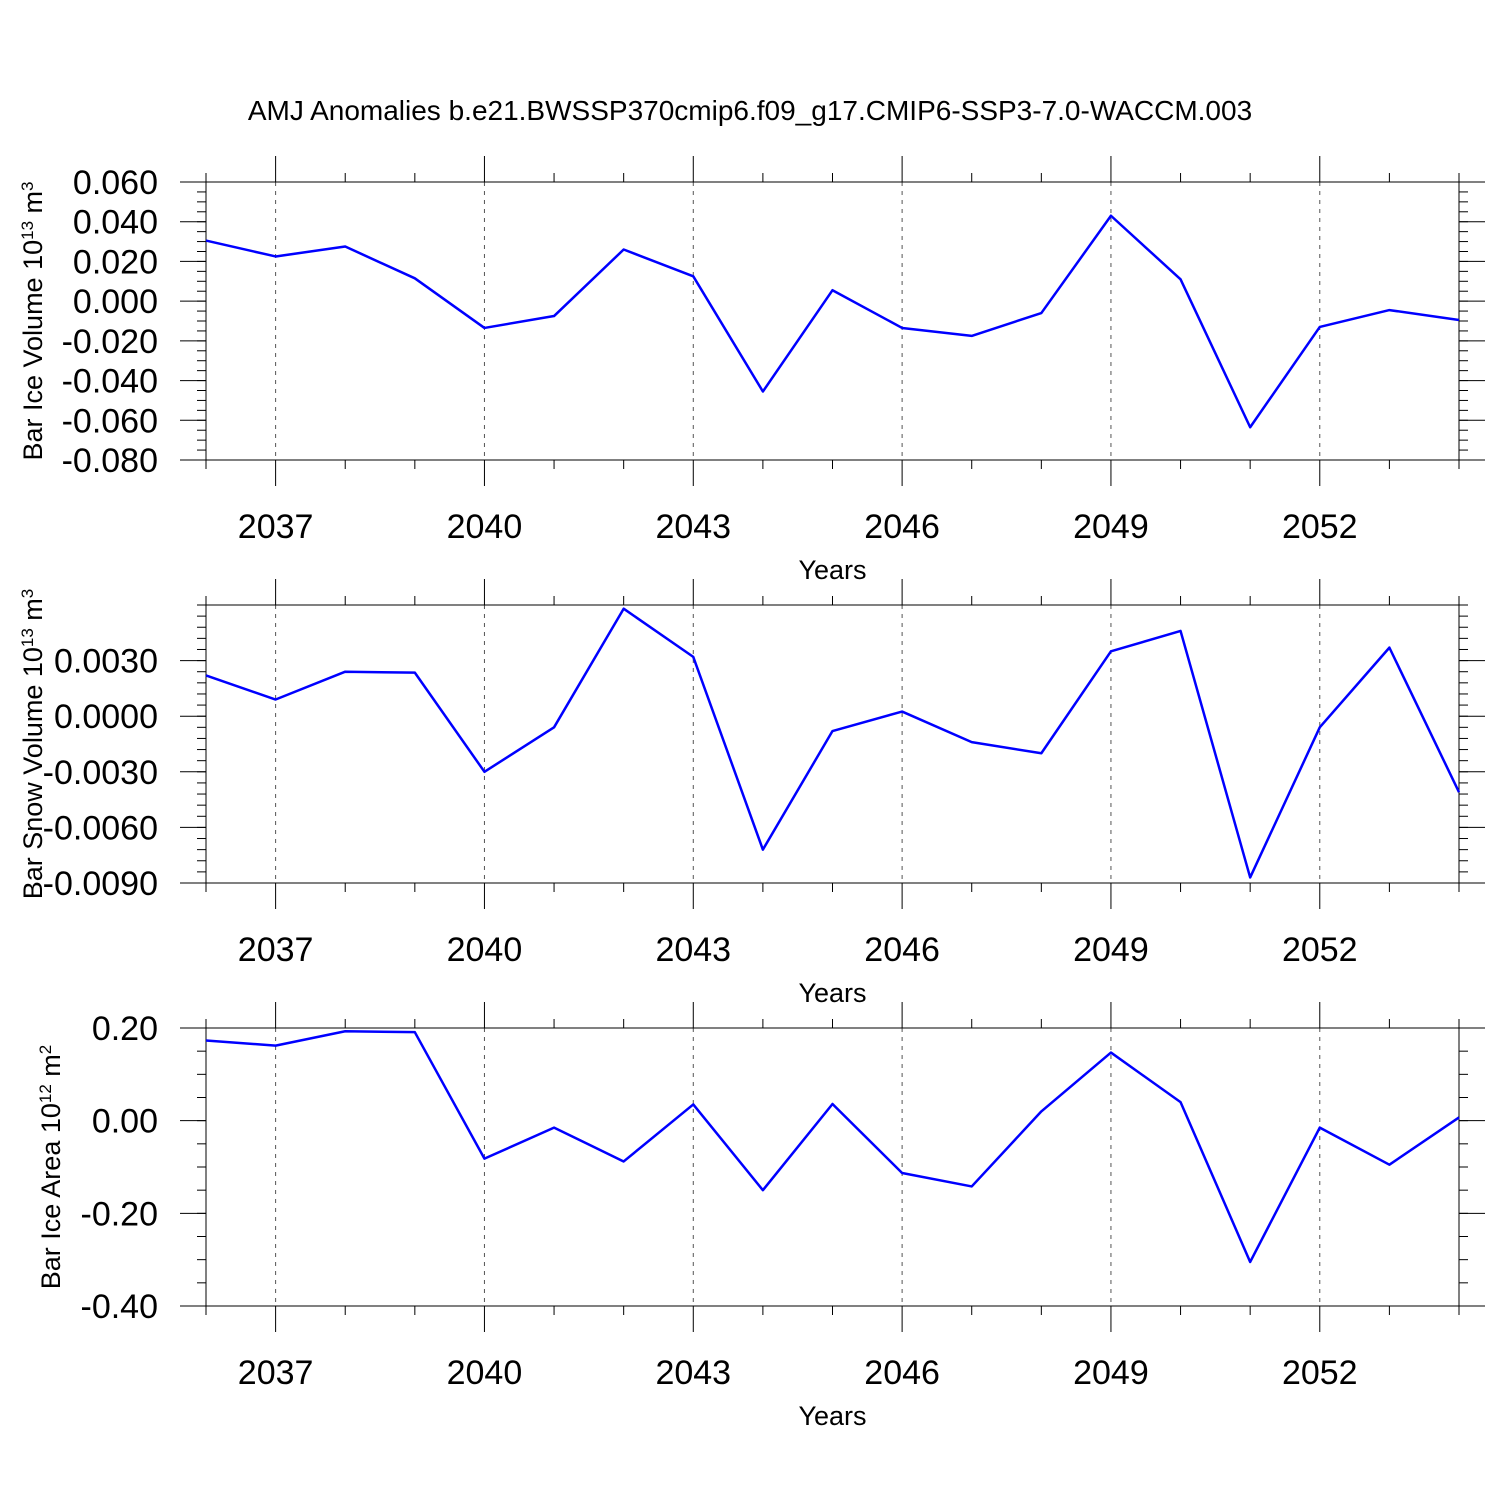 This screenshot has height=1500, width=1500. I want to click on y-tick-label: -0.0030, so click(100, 773).